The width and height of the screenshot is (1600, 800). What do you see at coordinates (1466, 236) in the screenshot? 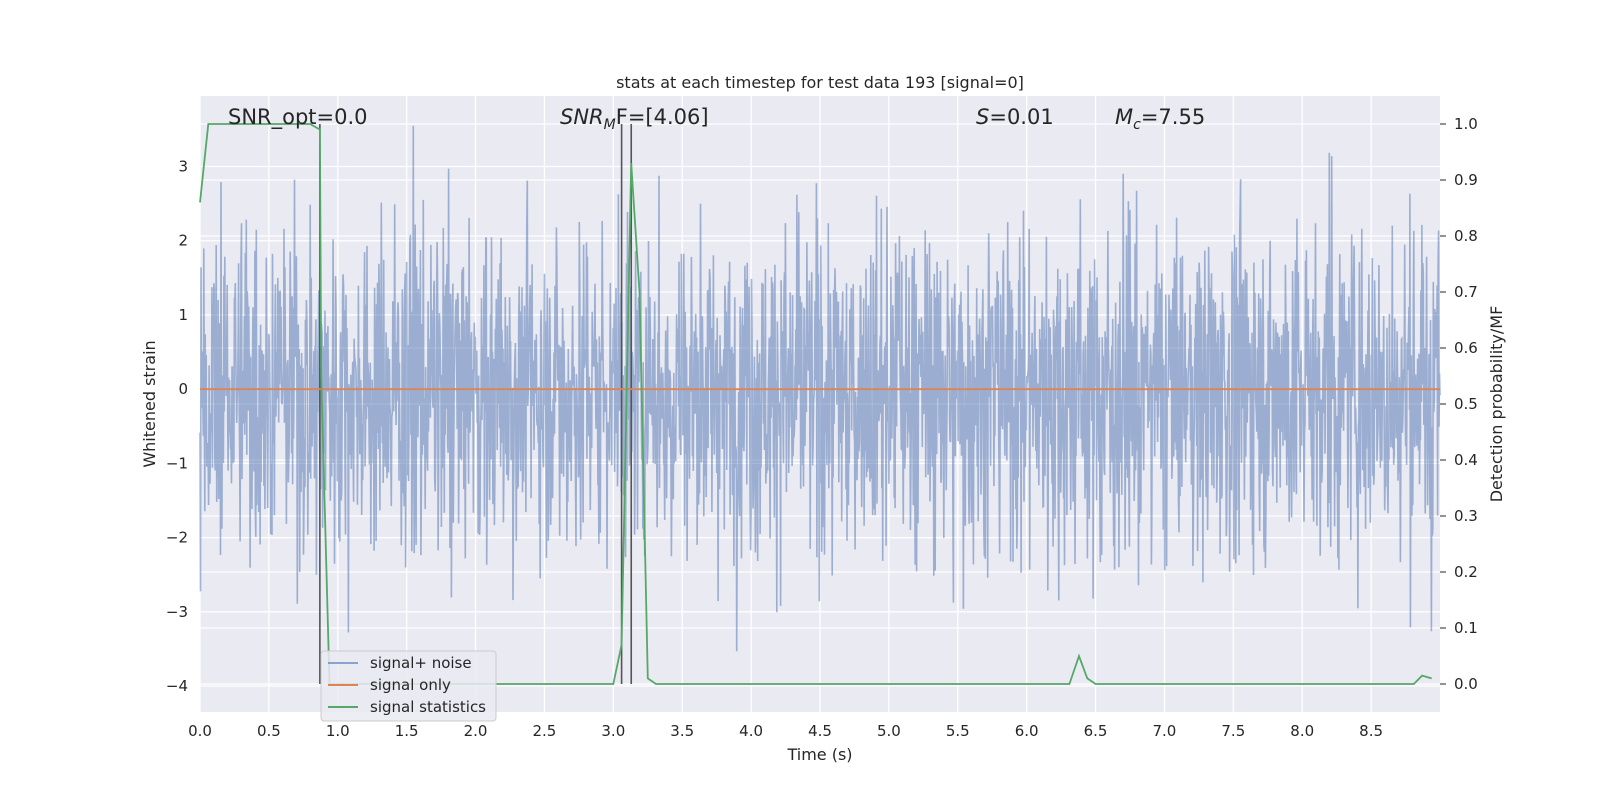
I see `y-tick-label-right: 0.8` at bounding box center [1466, 236].